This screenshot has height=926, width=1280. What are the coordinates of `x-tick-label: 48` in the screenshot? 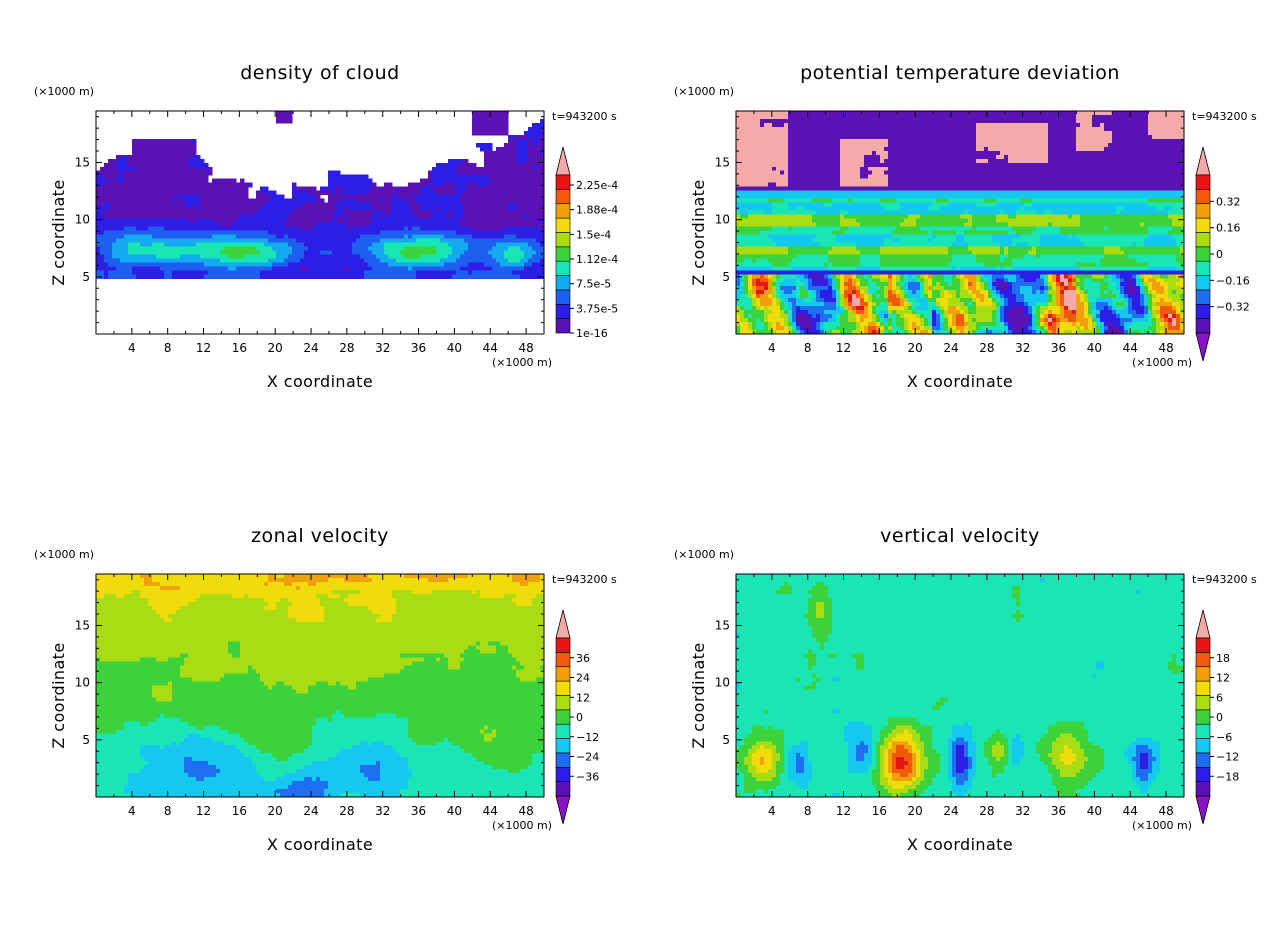 It's located at (525, 348).